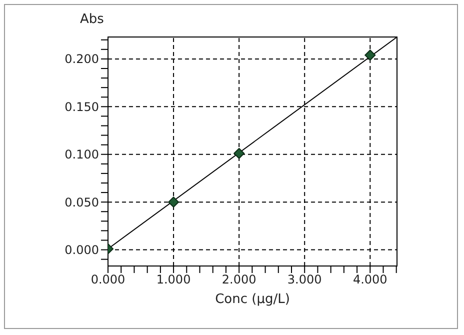 Image resolution: width=464 pixels, height=335 pixels. What do you see at coordinates (252, 300) in the screenshot?
I see `x-axis-title: Conc (µg/L)` at bounding box center [252, 300].